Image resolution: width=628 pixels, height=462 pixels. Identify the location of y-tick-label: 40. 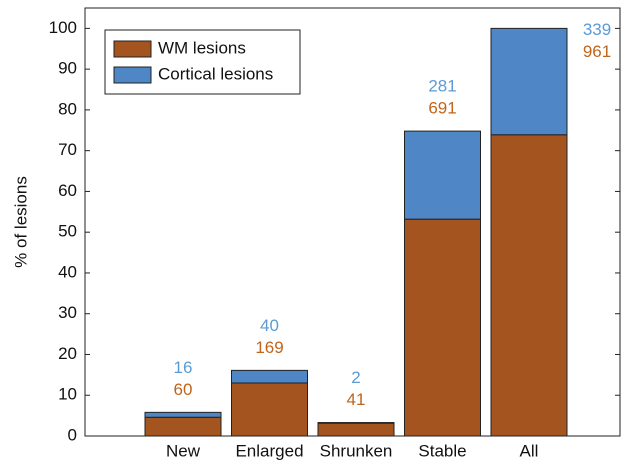
(67, 271).